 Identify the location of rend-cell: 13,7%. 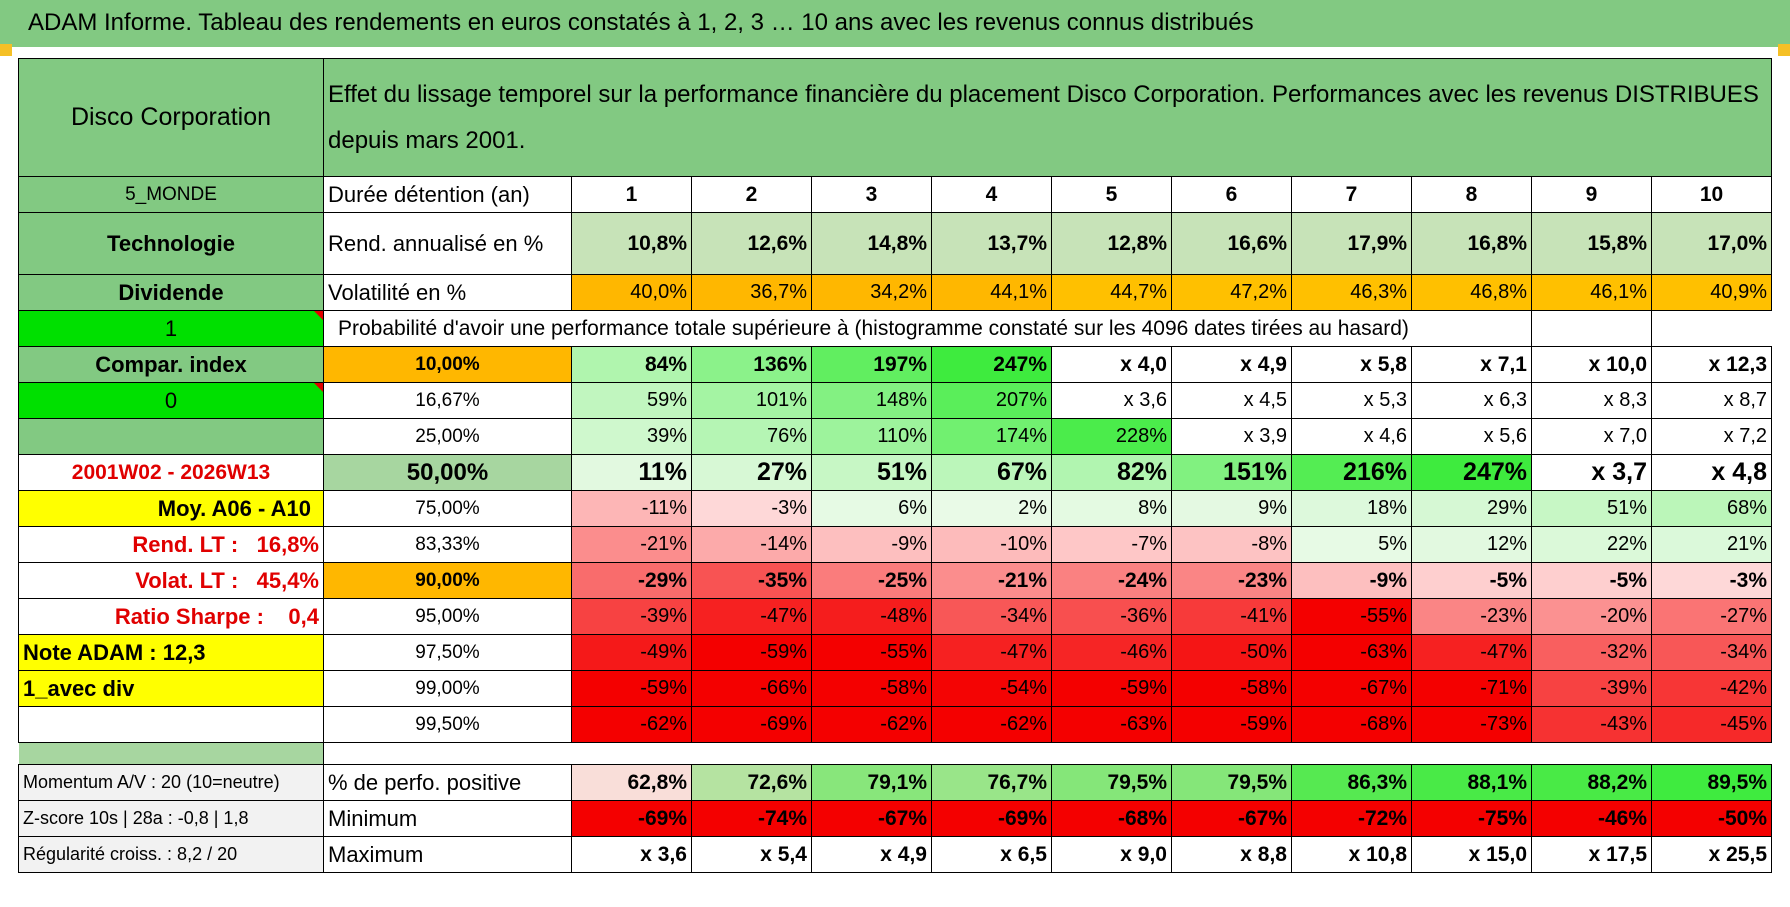
(991, 243).